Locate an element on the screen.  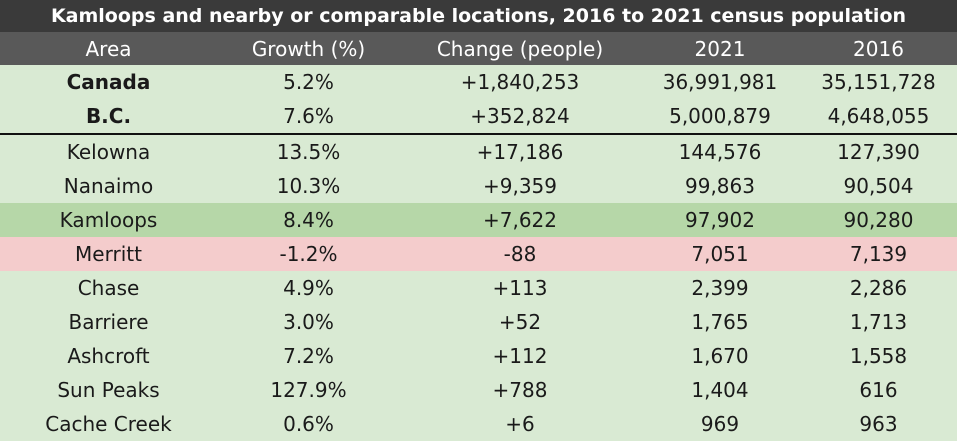
cell-growth: 5.2% is located at coordinates (308, 82).